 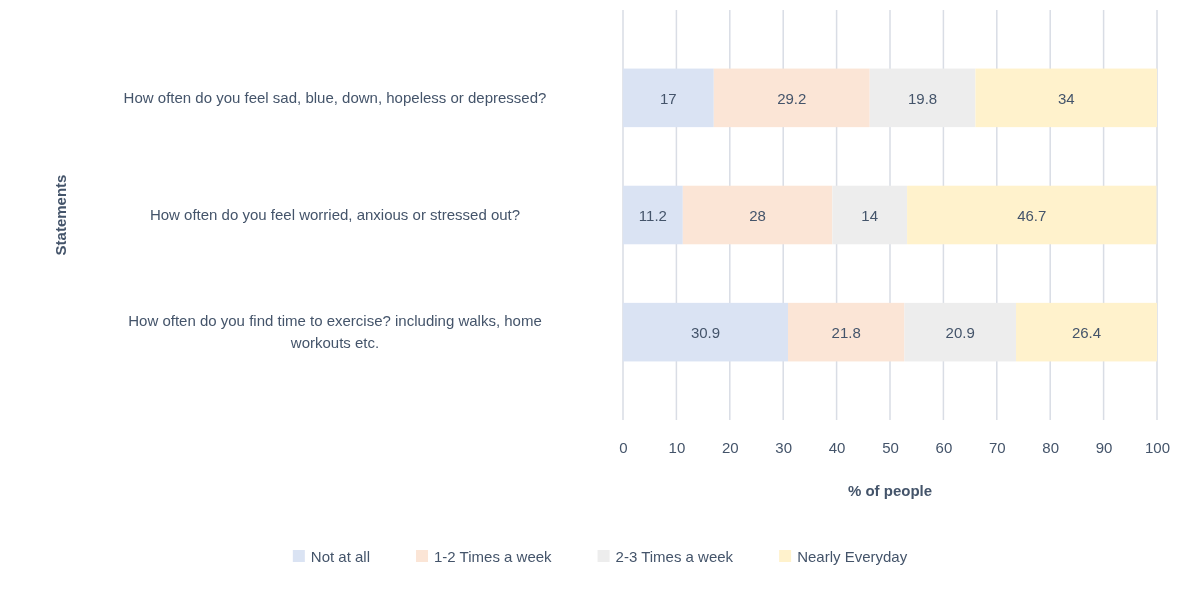 I want to click on x-tick-label: 50, so click(x=890, y=447).